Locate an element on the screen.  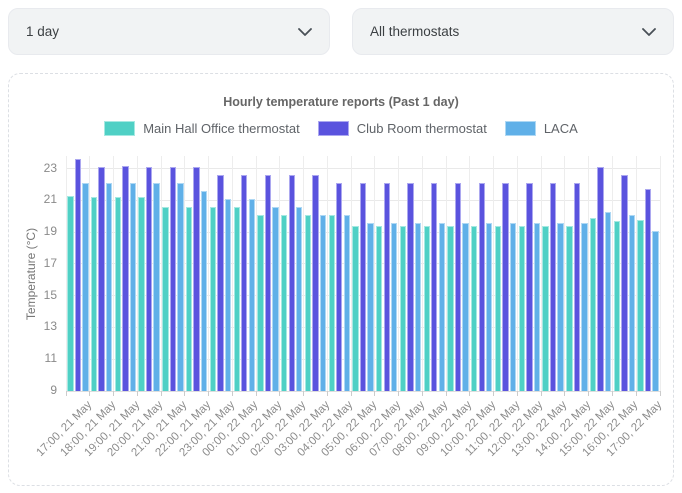
legend-item-main-hall-office: Main Hall Office thermostat is located at coordinates (202, 128).